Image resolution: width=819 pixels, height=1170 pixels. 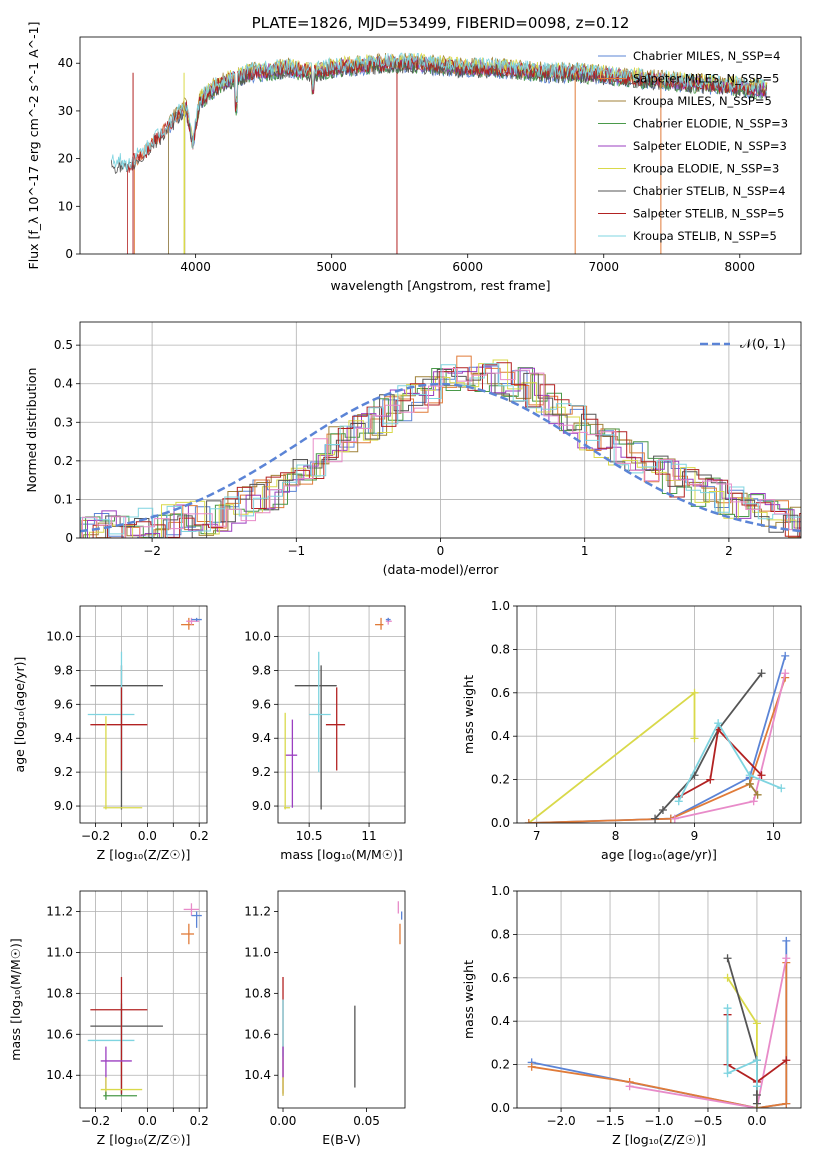 What do you see at coordinates (296, 551) in the screenshot?
I see `x-tick-label: −1` at bounding box center [296, 551].